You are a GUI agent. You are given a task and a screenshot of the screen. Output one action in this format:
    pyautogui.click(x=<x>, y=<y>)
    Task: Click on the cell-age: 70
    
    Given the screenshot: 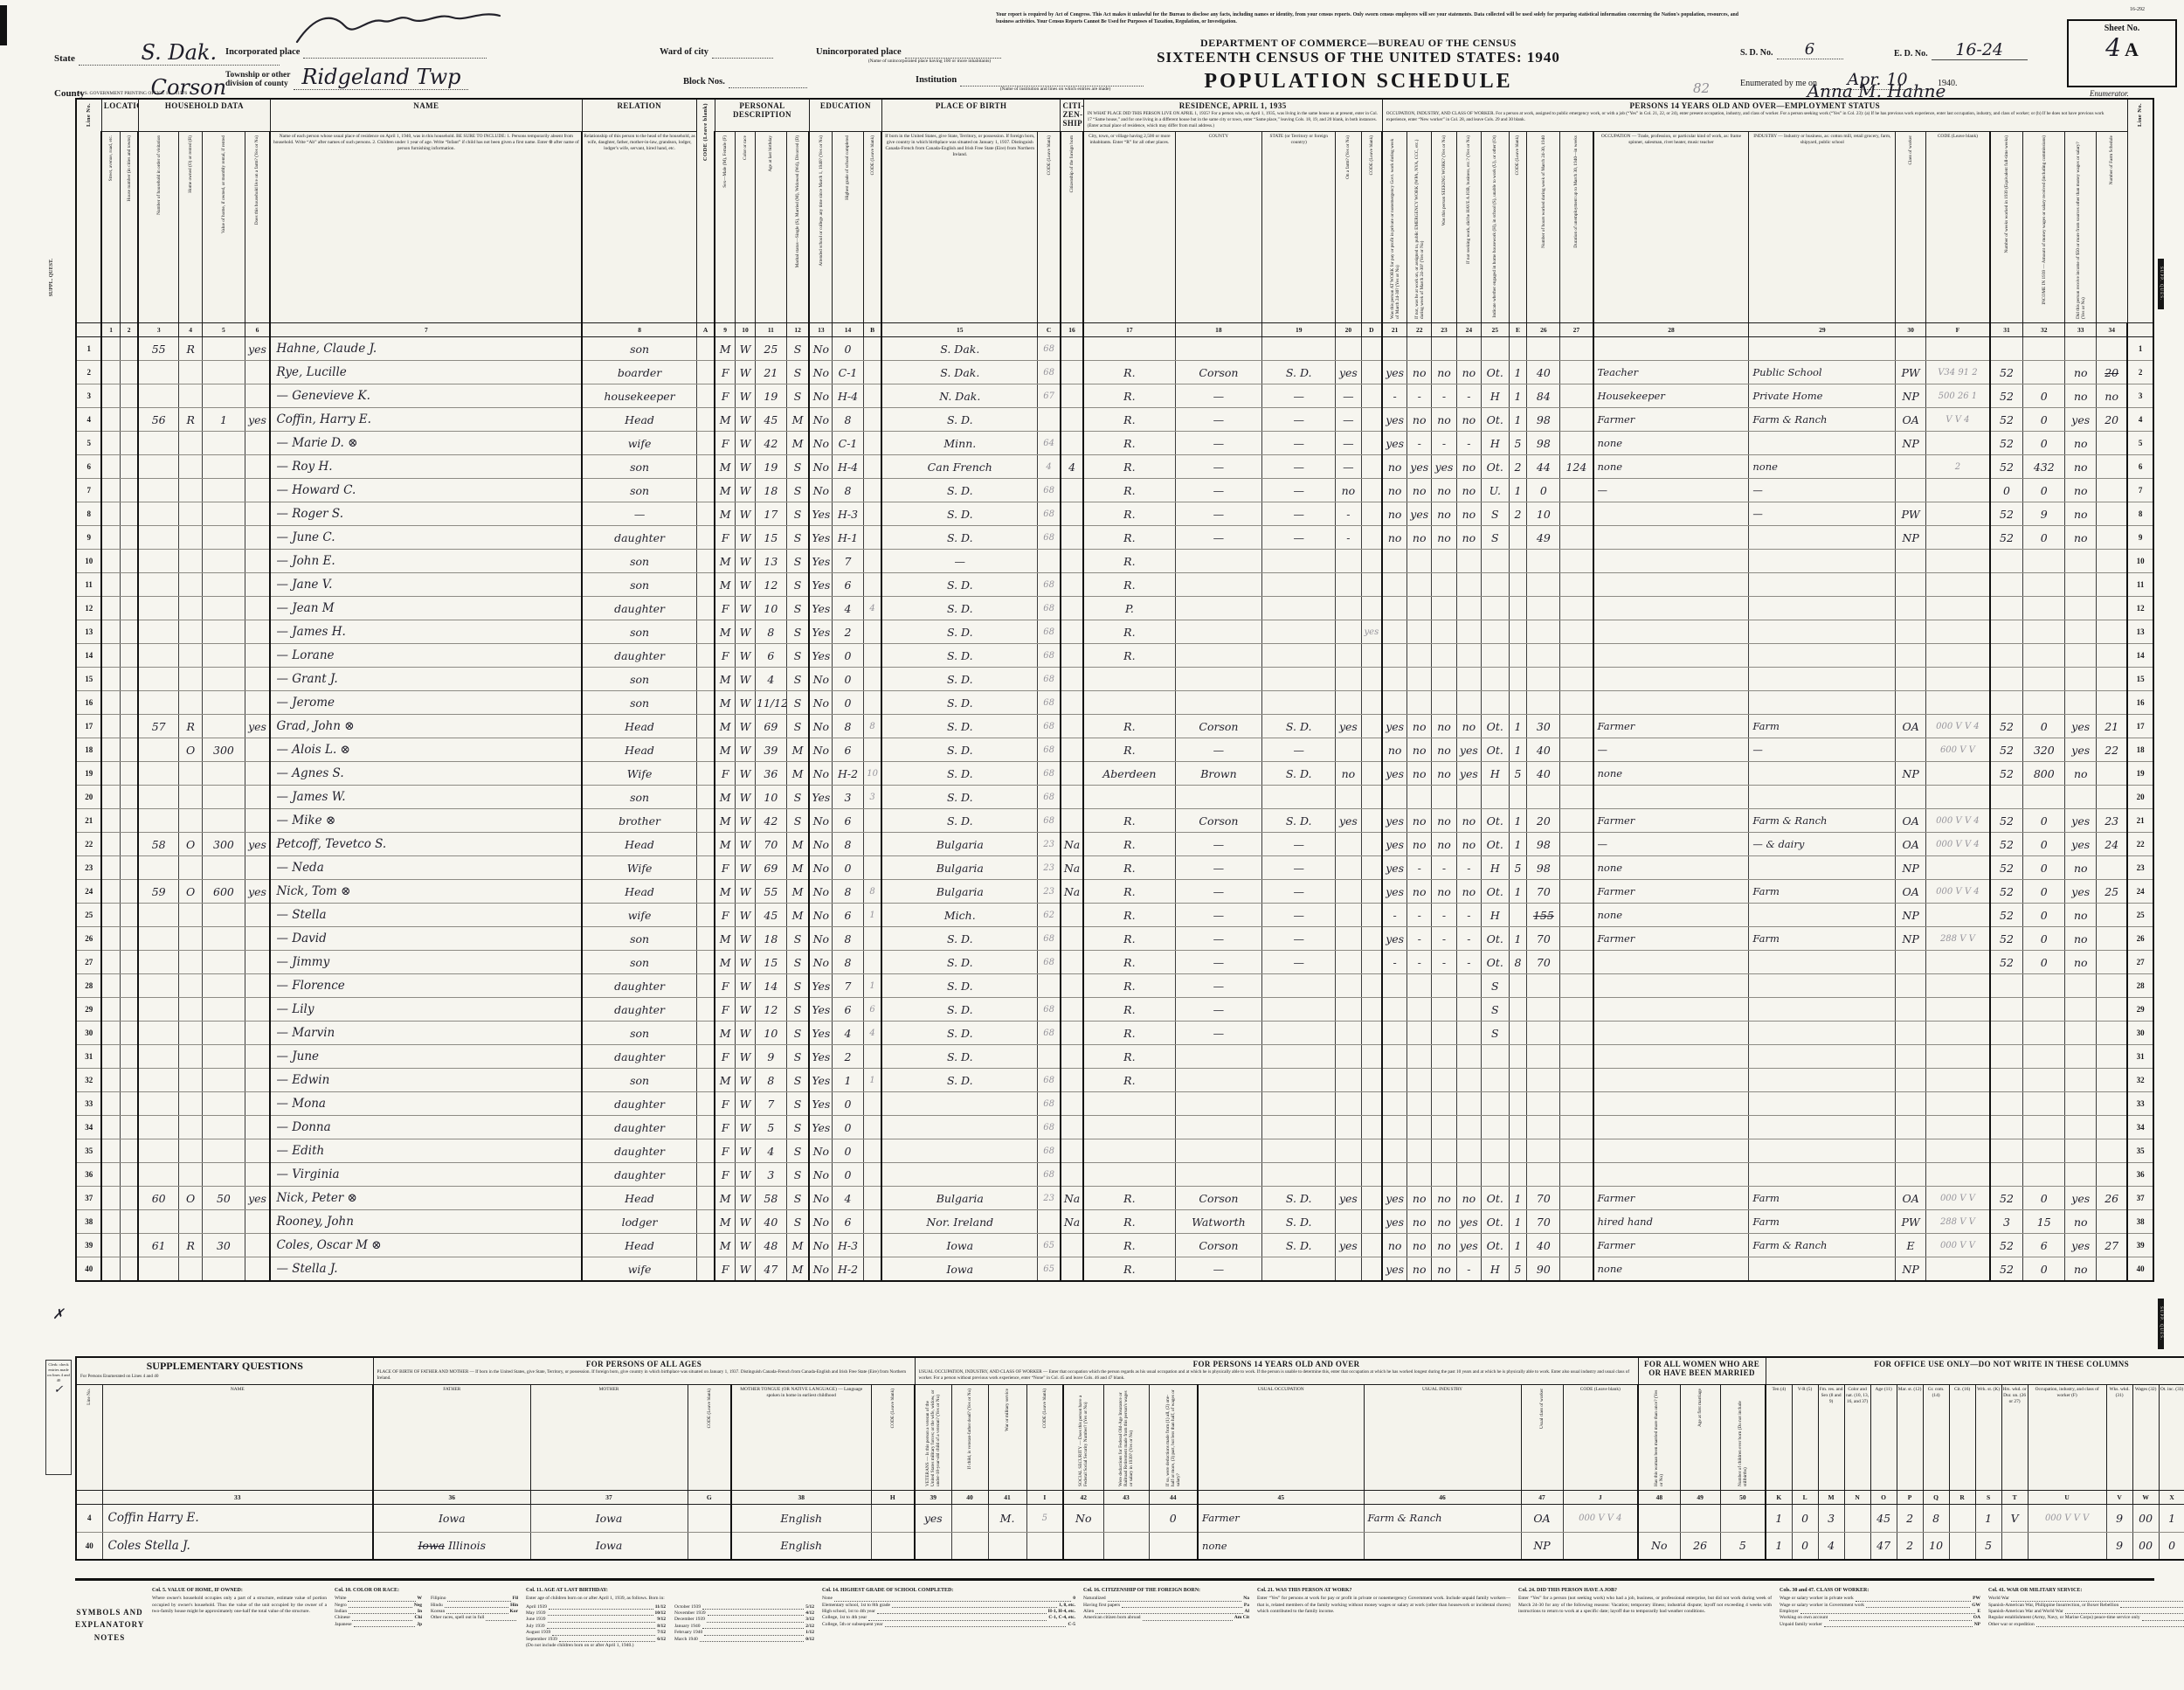 What is the action you would take?
    pyautogui.click(x=771, y=844)
    